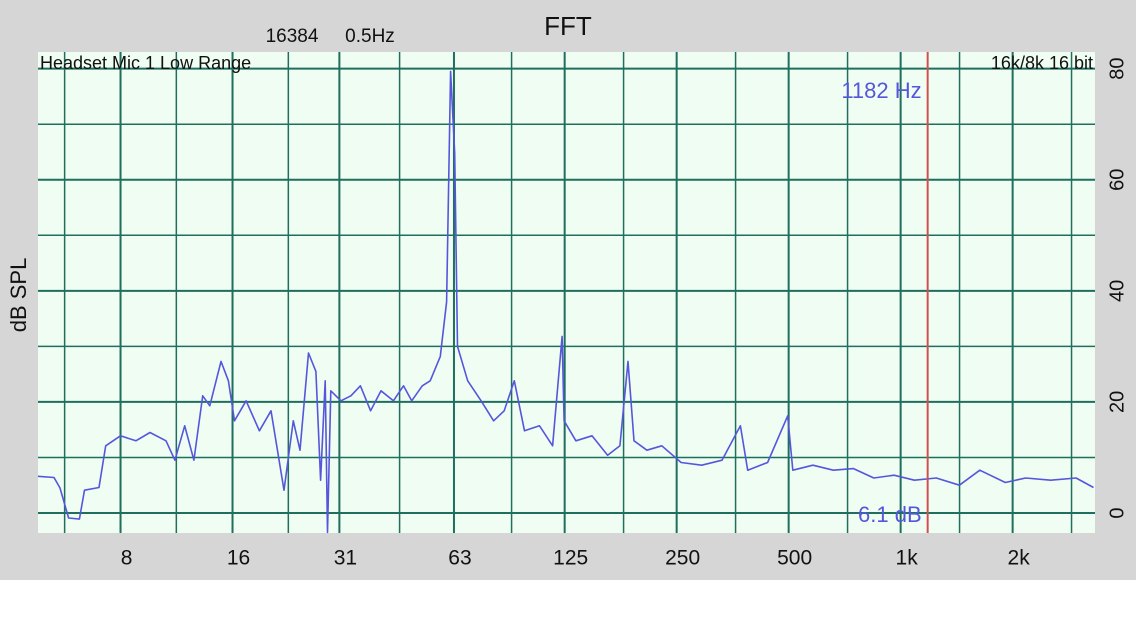  What do you see at coordinates (238, 558) in the screenshot?
I see `x-tick-label: 16` at bounding box center [238, 558].